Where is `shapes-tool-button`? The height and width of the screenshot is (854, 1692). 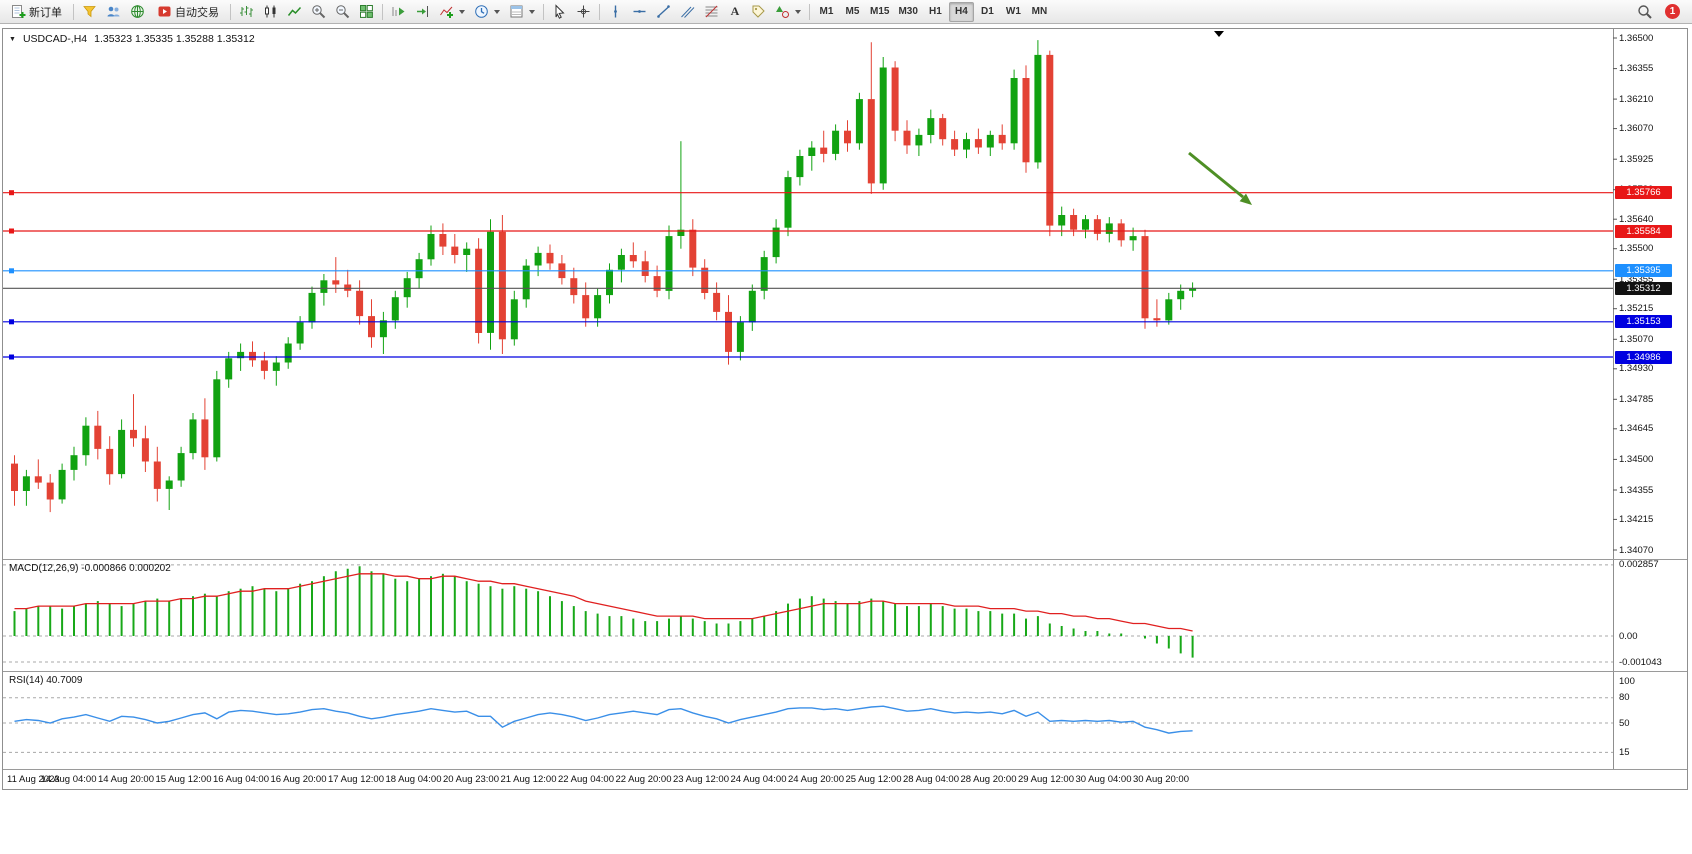
shapes-tool-button is located at coordinates (788, 12).